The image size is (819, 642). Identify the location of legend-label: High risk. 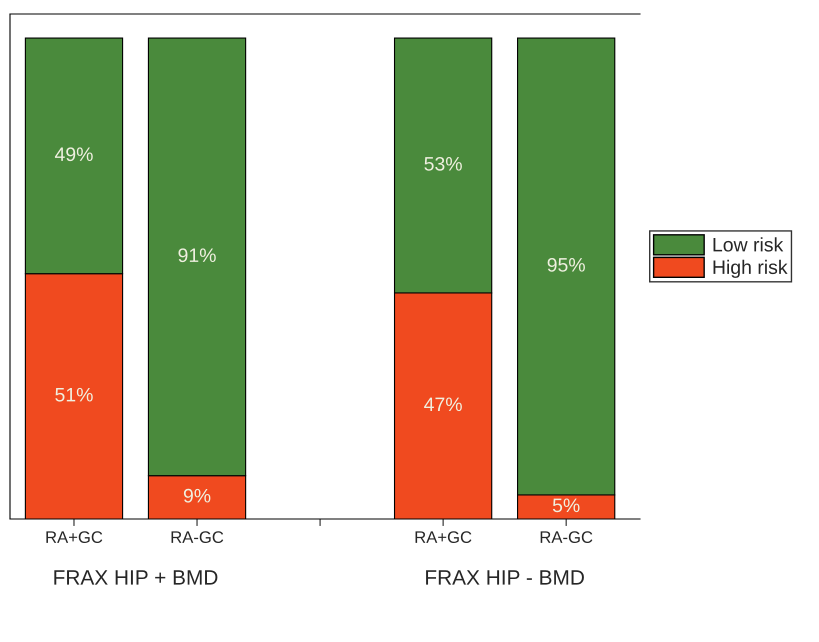
(751, 269).